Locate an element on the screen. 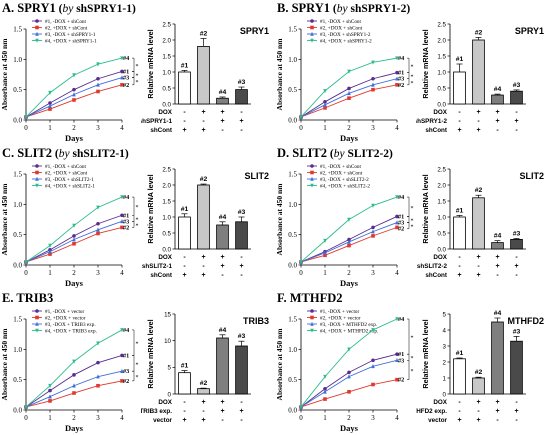  panel-letter: E. is located at coordinates (9, 298).